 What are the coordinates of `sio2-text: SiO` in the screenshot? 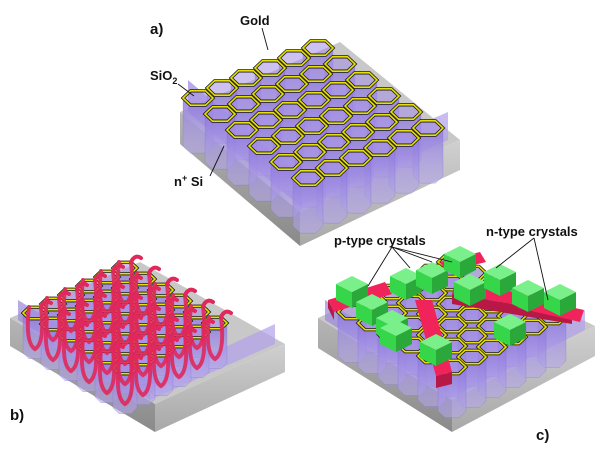 It's located at (161, 75).